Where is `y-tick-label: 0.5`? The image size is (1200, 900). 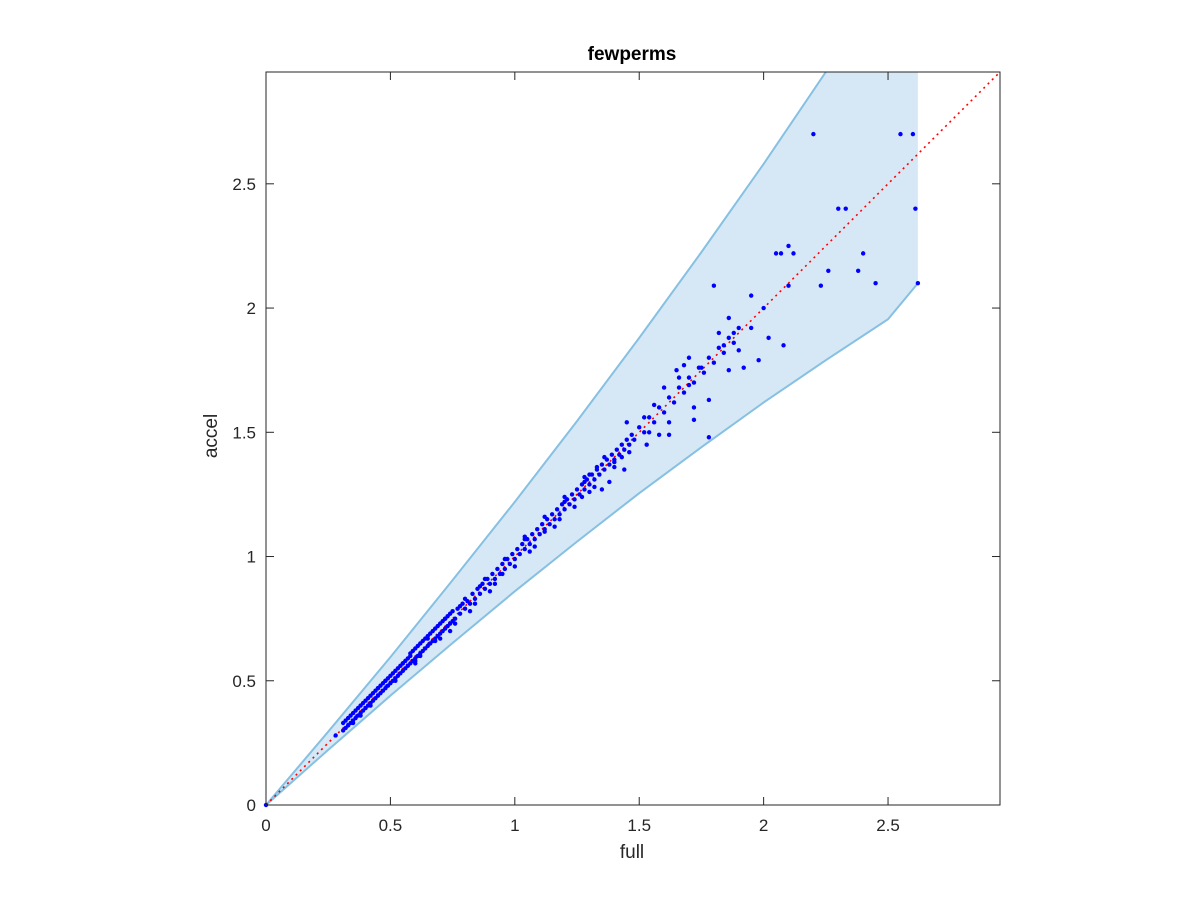
y-tick-label: 0.5 is located at coordinates (244, 681).